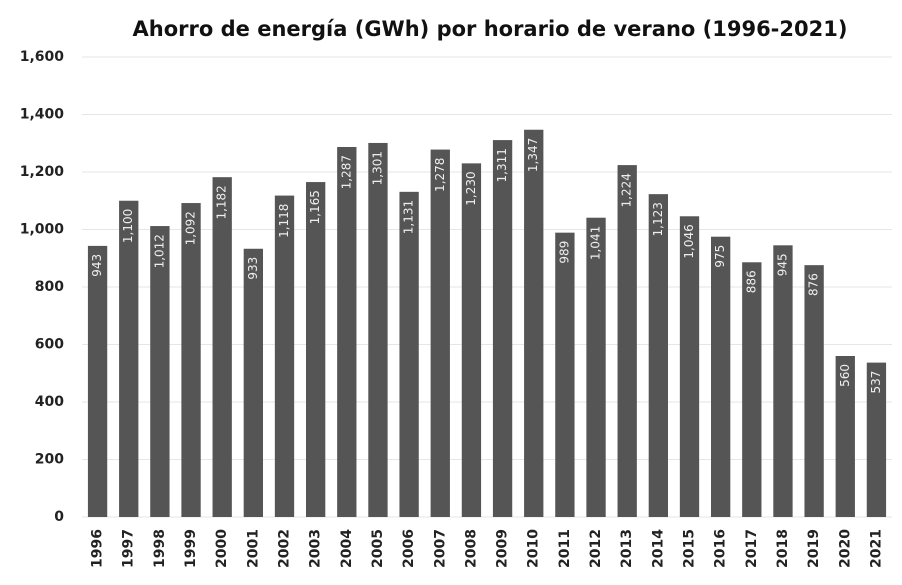 This screenshot has height=585, width=902. What do you see at coordinates (440, 548) in the screenshot?
I see `x-tick-label: 2007` at bounding box center [440, 548].